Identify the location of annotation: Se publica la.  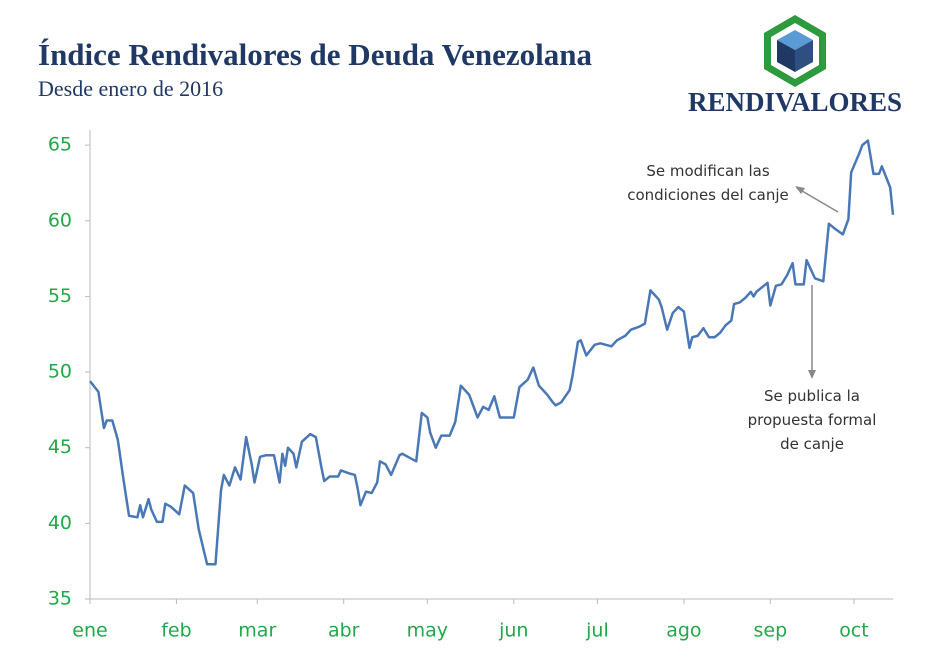
(812, 396).